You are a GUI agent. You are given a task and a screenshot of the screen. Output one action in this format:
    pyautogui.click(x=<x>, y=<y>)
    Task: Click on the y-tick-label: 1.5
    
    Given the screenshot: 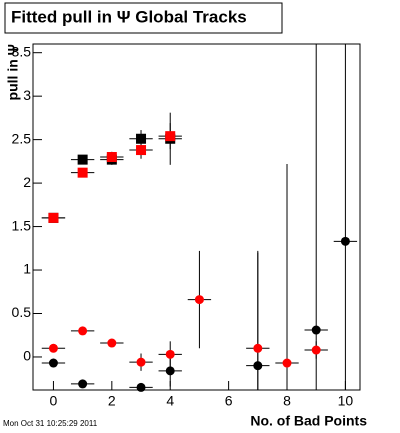 What is the action you would take?
    pyautogui.click(x=22, y=225)
    